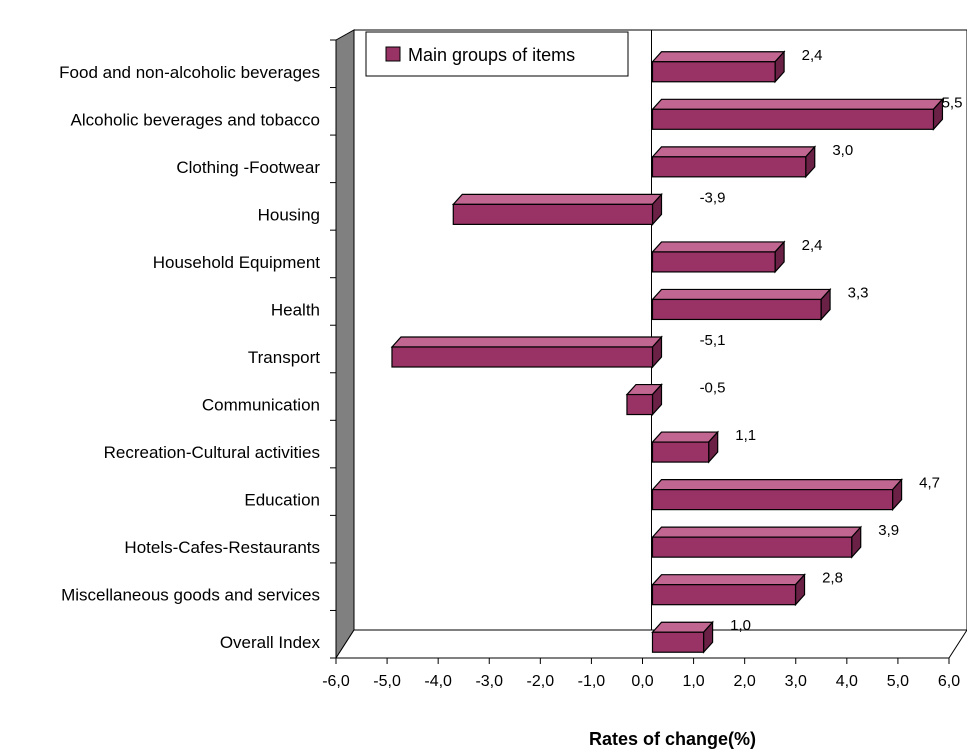 The width and height of the screenshot is (967, 755). What do you see at coordinates (393, 54) in the screenshot?
I see `legend-swatch` at bounding box center [393, 54].